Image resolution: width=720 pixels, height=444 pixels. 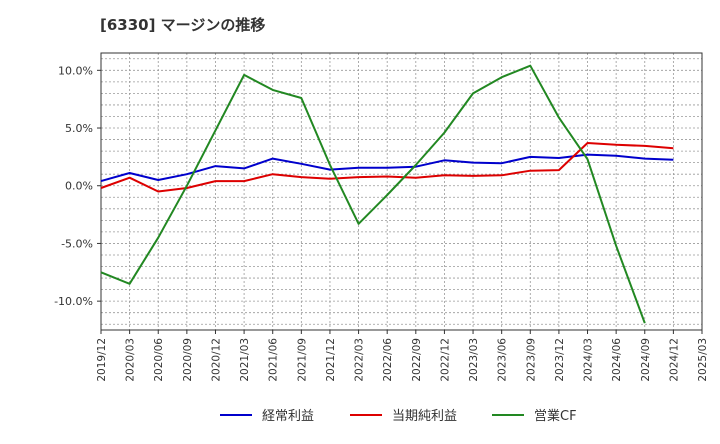 I want to click on x-tick-label: 2024/12, so click(x=674, y=360).